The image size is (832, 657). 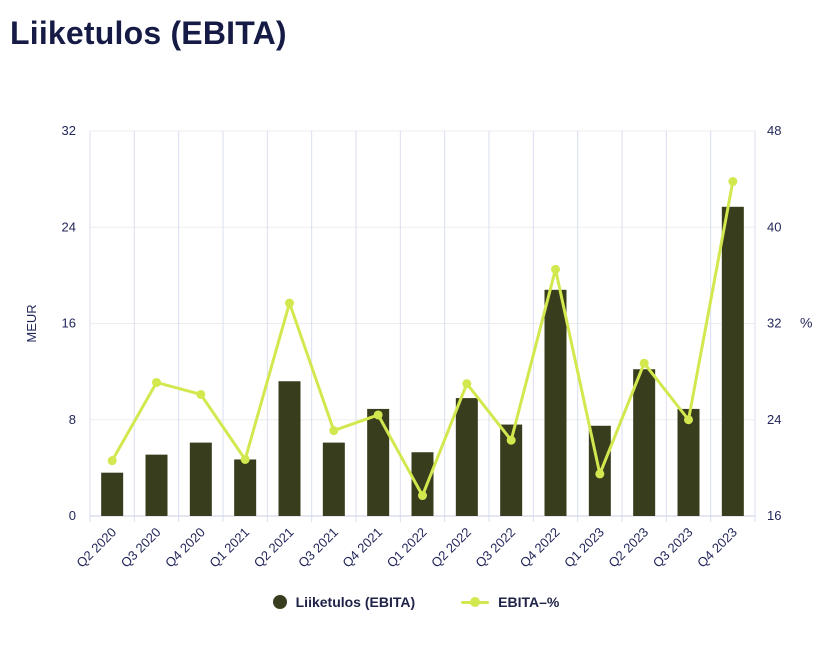 I want to click on chart-legend: Liiketulos (EBITA) EBITA–%, so click(x=416, y=602).